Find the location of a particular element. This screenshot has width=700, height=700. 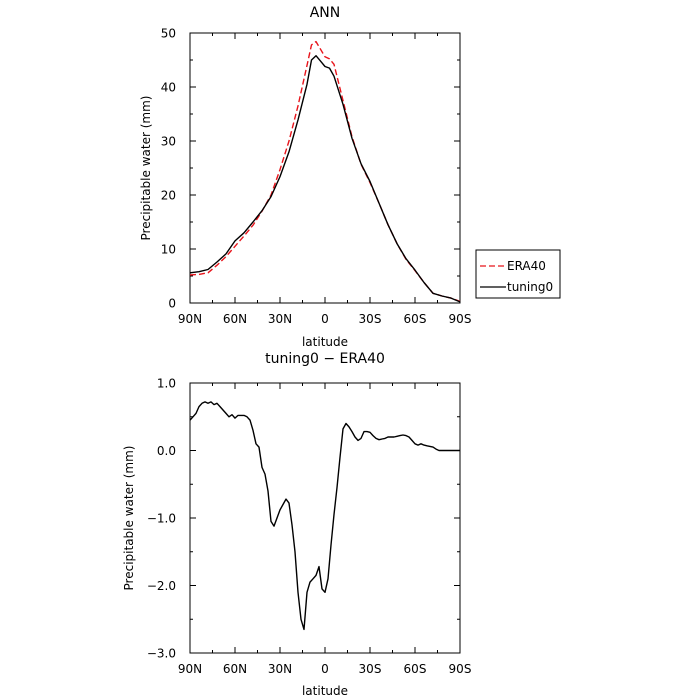

y-tick-label: 30 is located at coordinates (168, 142).